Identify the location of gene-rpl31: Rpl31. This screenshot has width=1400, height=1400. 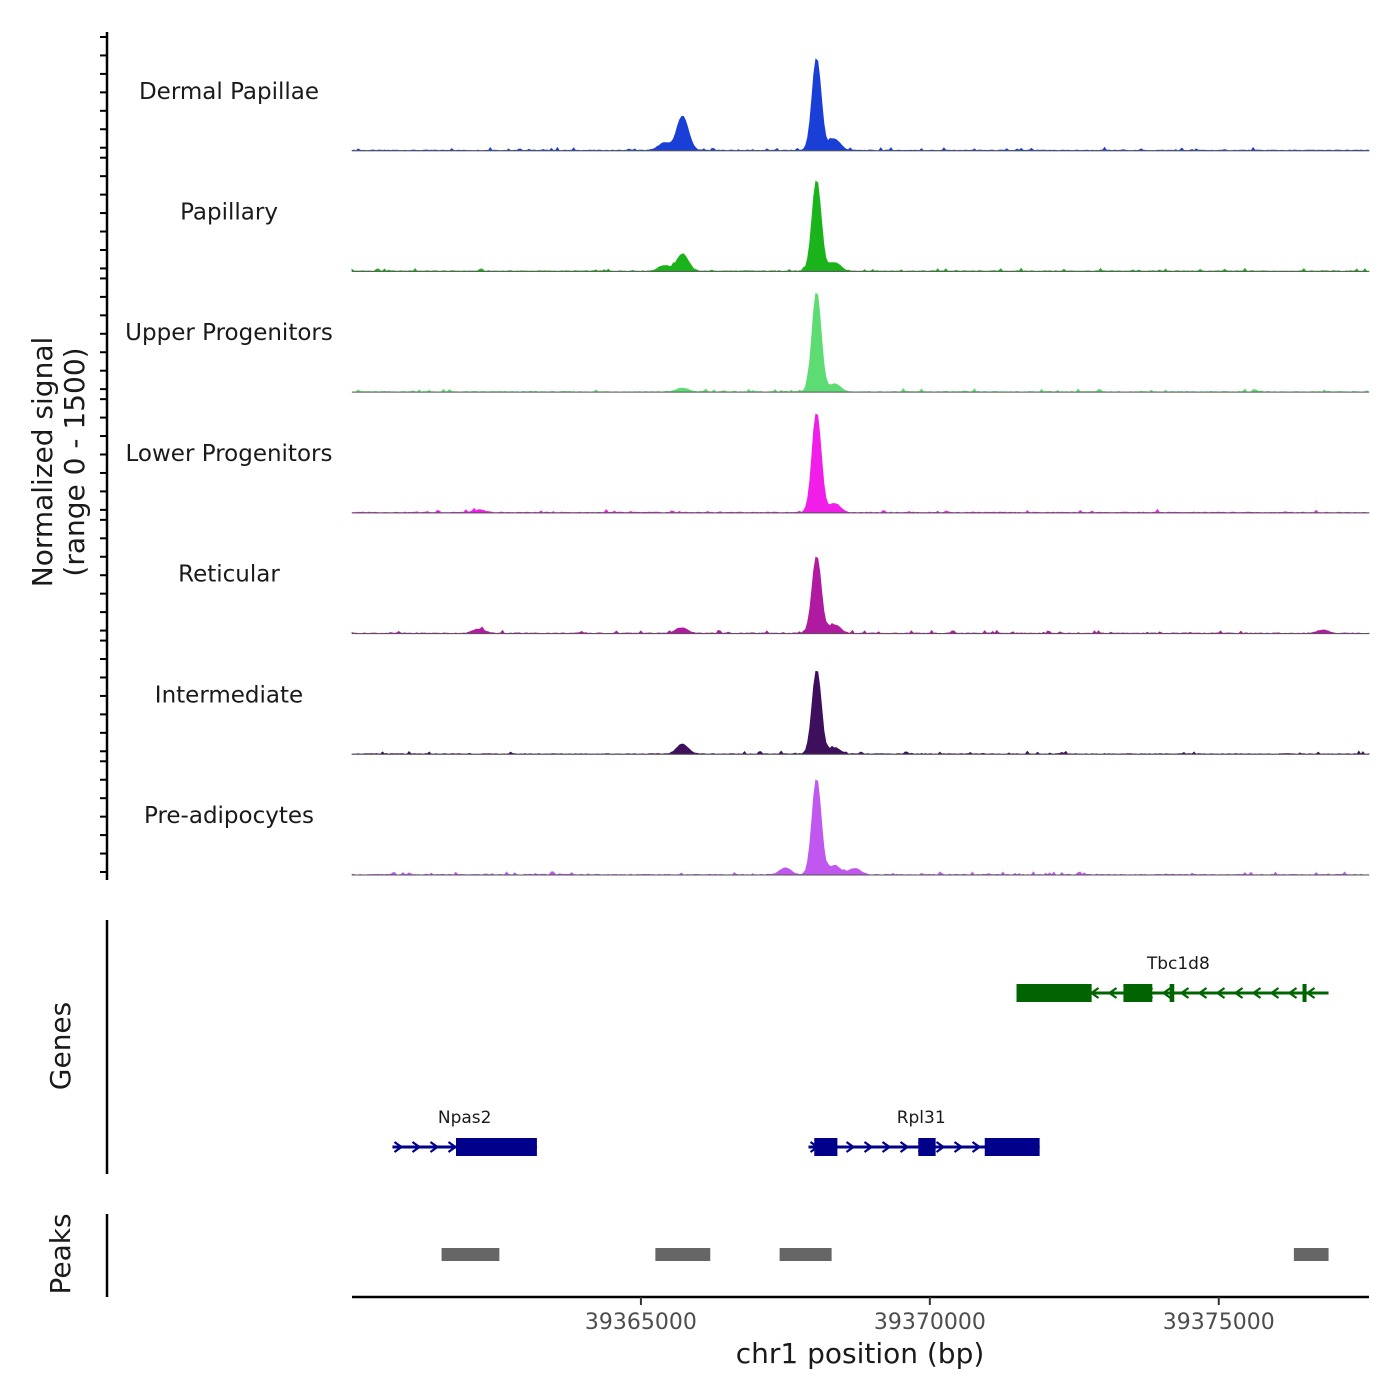
(924, 1132).